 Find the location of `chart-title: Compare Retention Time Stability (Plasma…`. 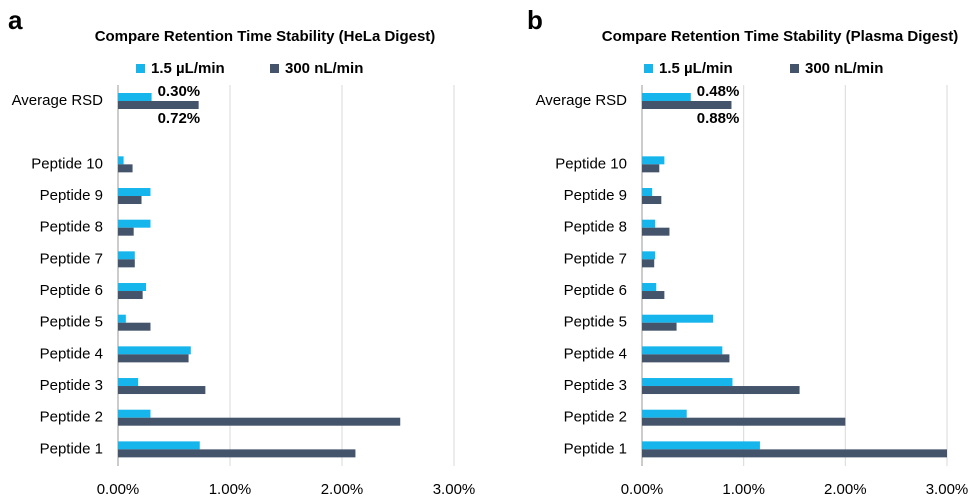

chart-title: Compare Retention Time Stability (Plasma… is located at coordinates (780, 36).